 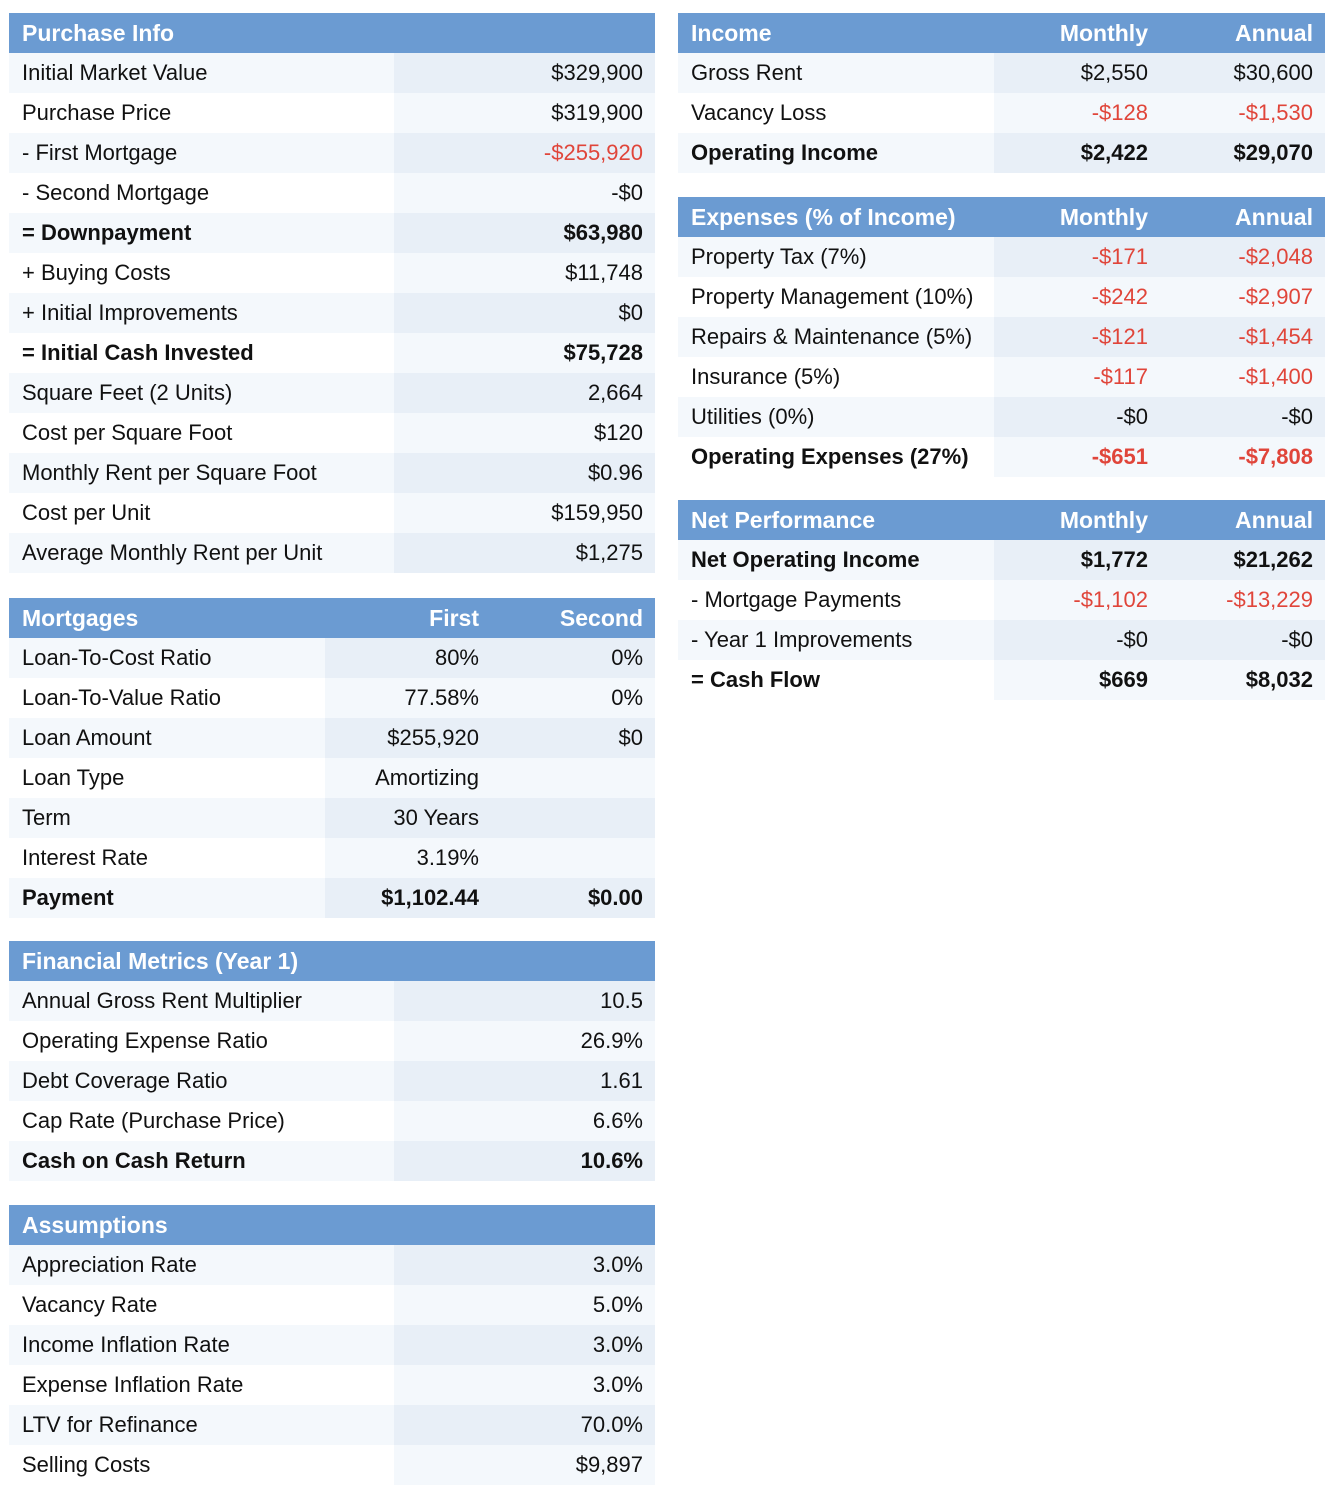 What do you see at coordinates (408, 898) in the screenshot?
I see `first-value: $1,102.44` at bounding box center [408, 898].